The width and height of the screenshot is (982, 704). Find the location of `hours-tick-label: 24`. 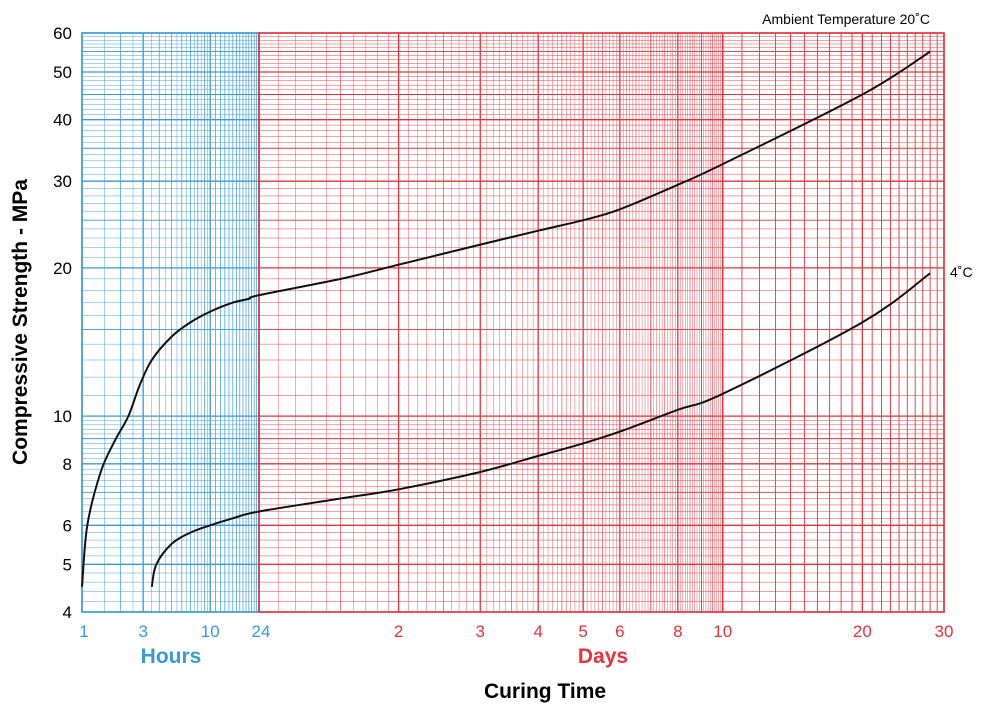

hours-tick-label: 24 is located at coordinates (261, 631).